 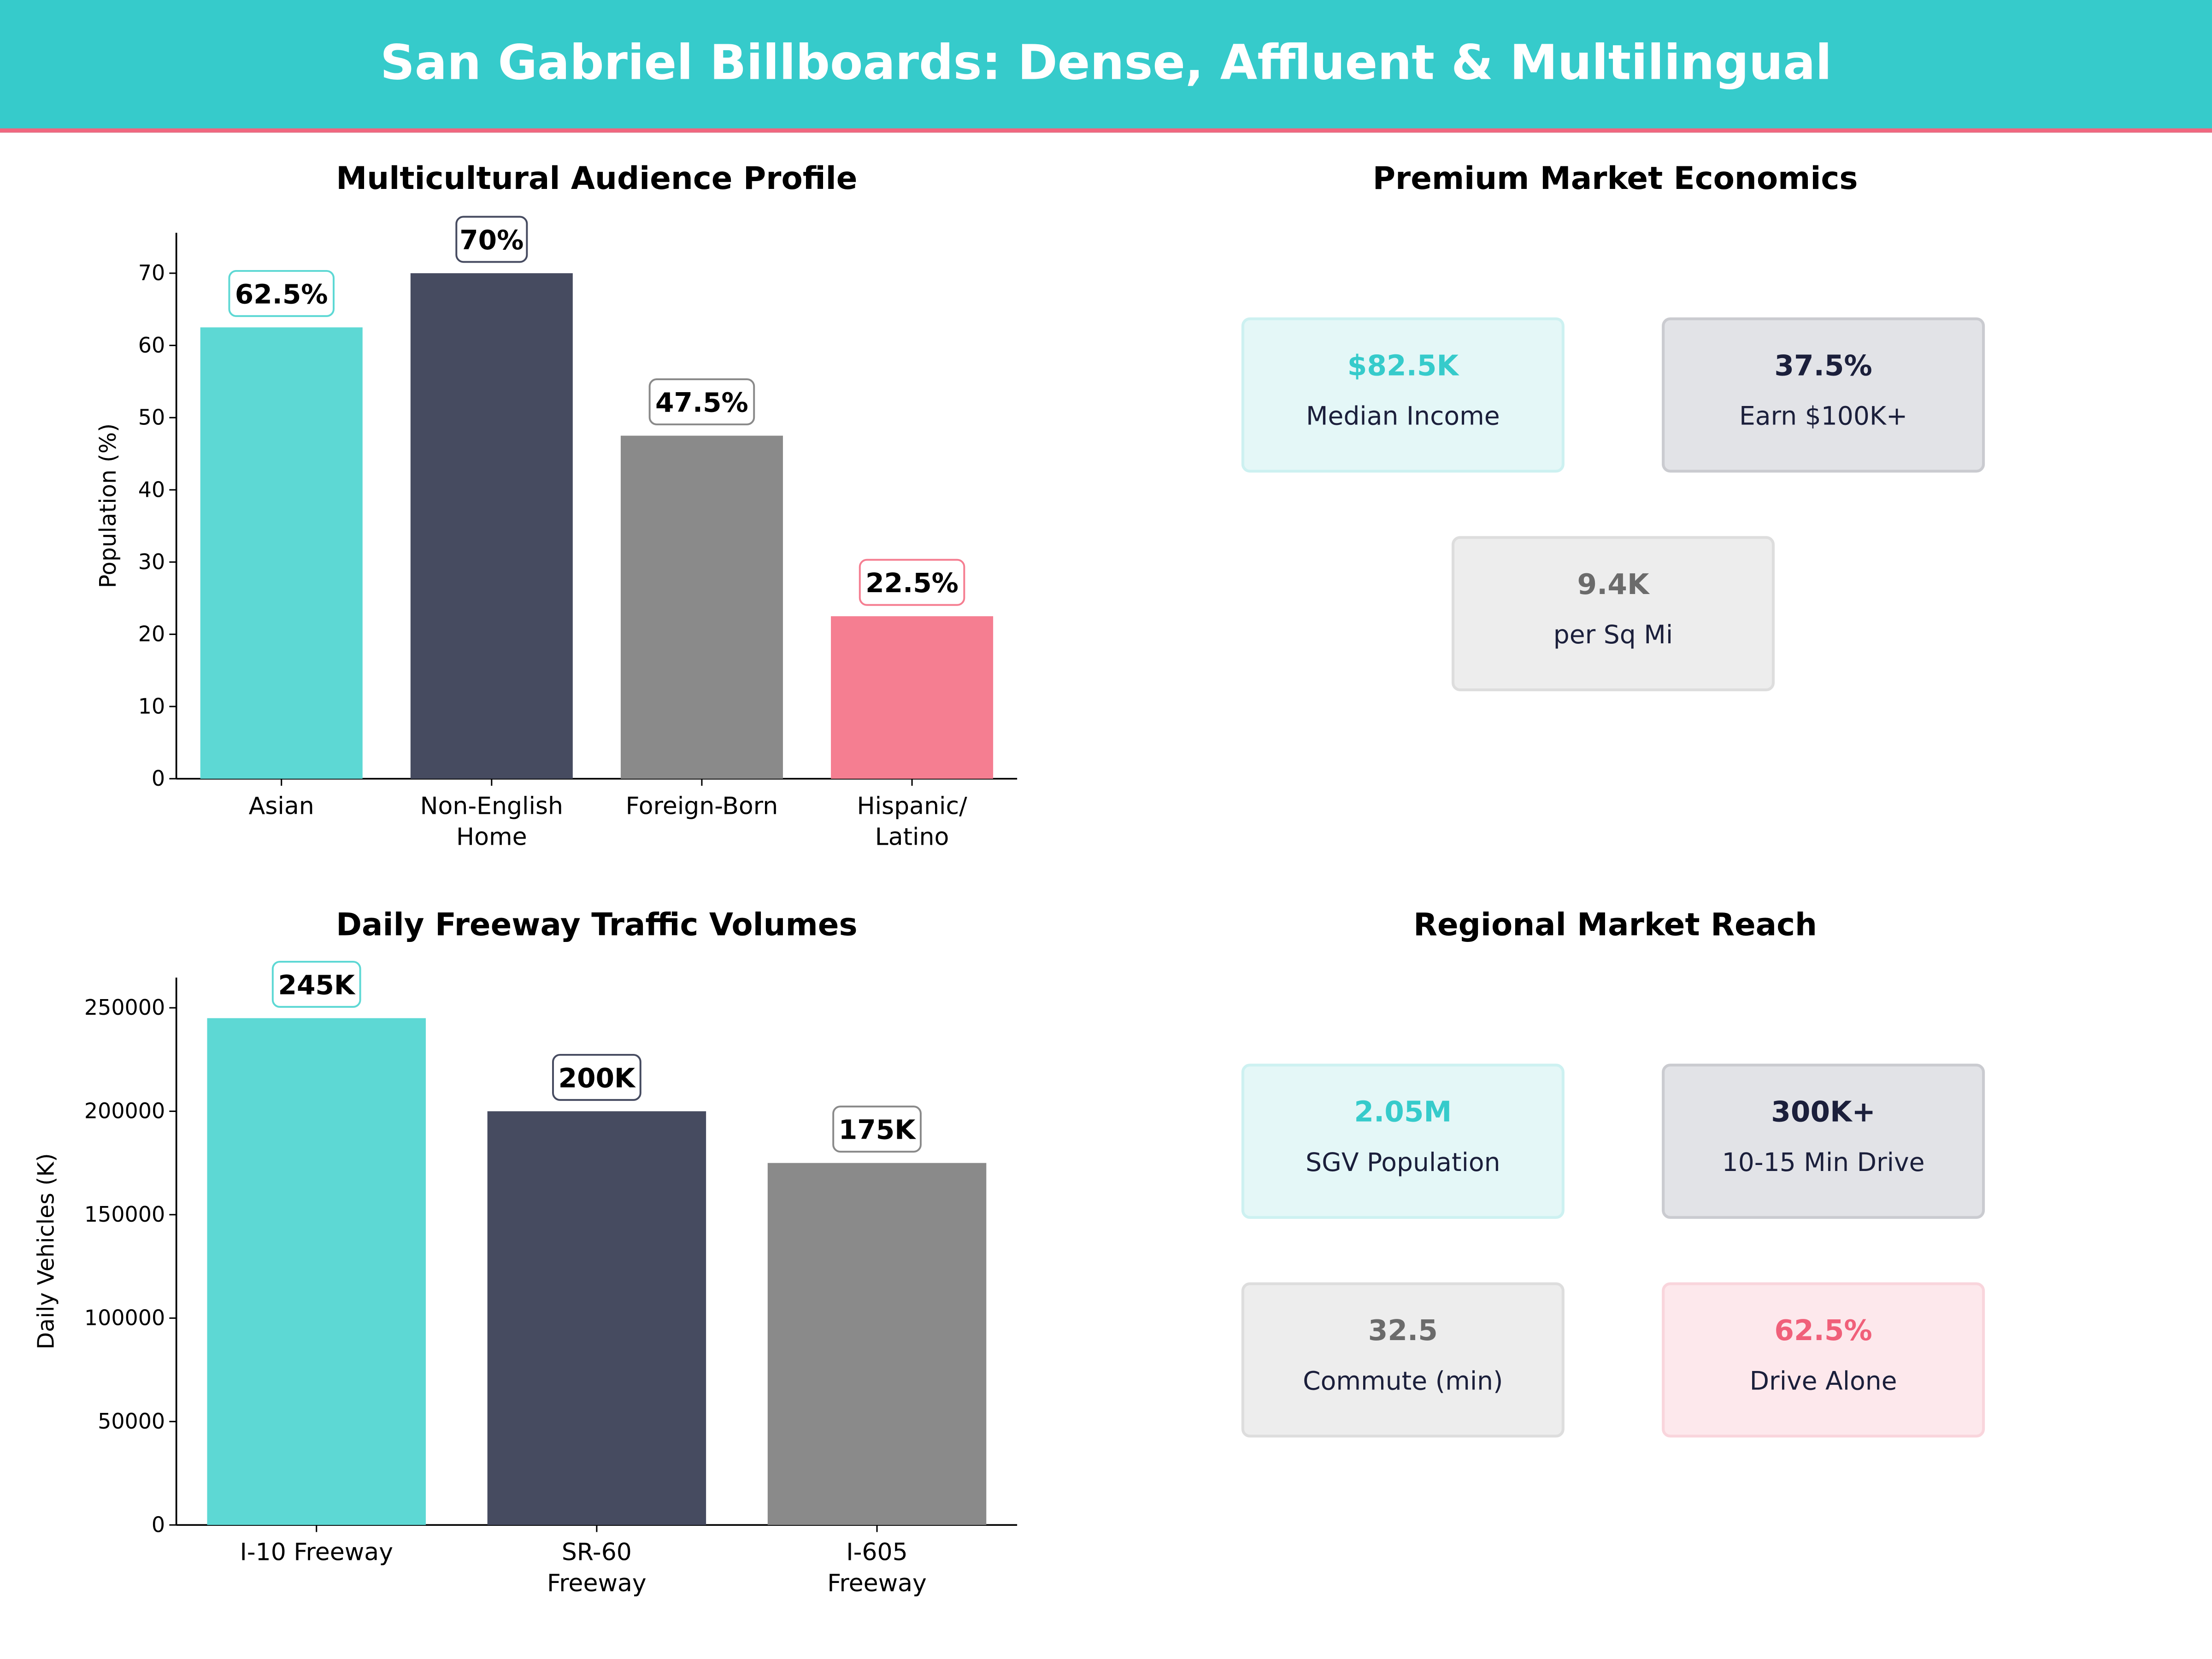 I want to click on data-label: 200K, so click(x=597, y=1078).